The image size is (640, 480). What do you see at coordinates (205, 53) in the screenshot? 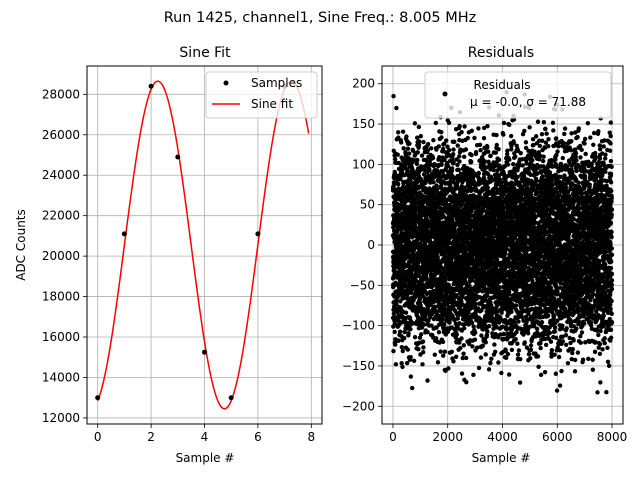
I see `sine-fit-title: Sine Fit` at bounding box center [205, 53].